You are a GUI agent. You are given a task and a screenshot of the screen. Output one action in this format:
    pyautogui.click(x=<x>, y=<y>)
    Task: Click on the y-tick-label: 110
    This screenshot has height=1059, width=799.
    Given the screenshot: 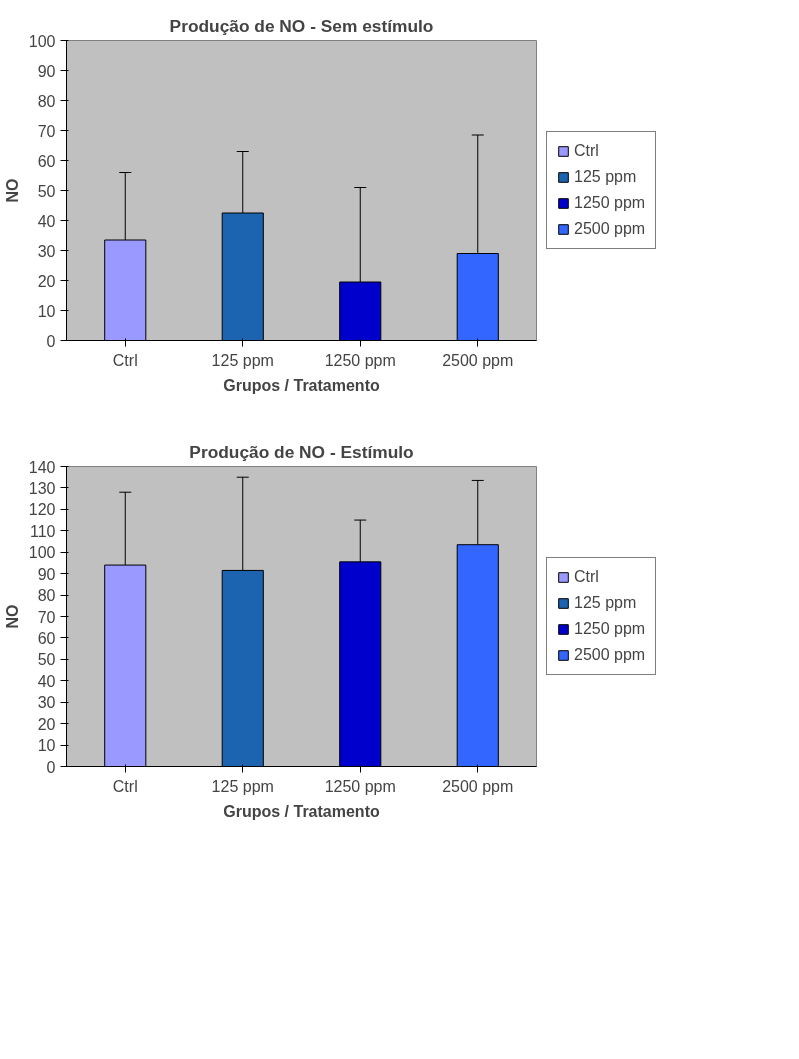 What is the action you would take?
    pyautogui.click(x=42, y=531)
    